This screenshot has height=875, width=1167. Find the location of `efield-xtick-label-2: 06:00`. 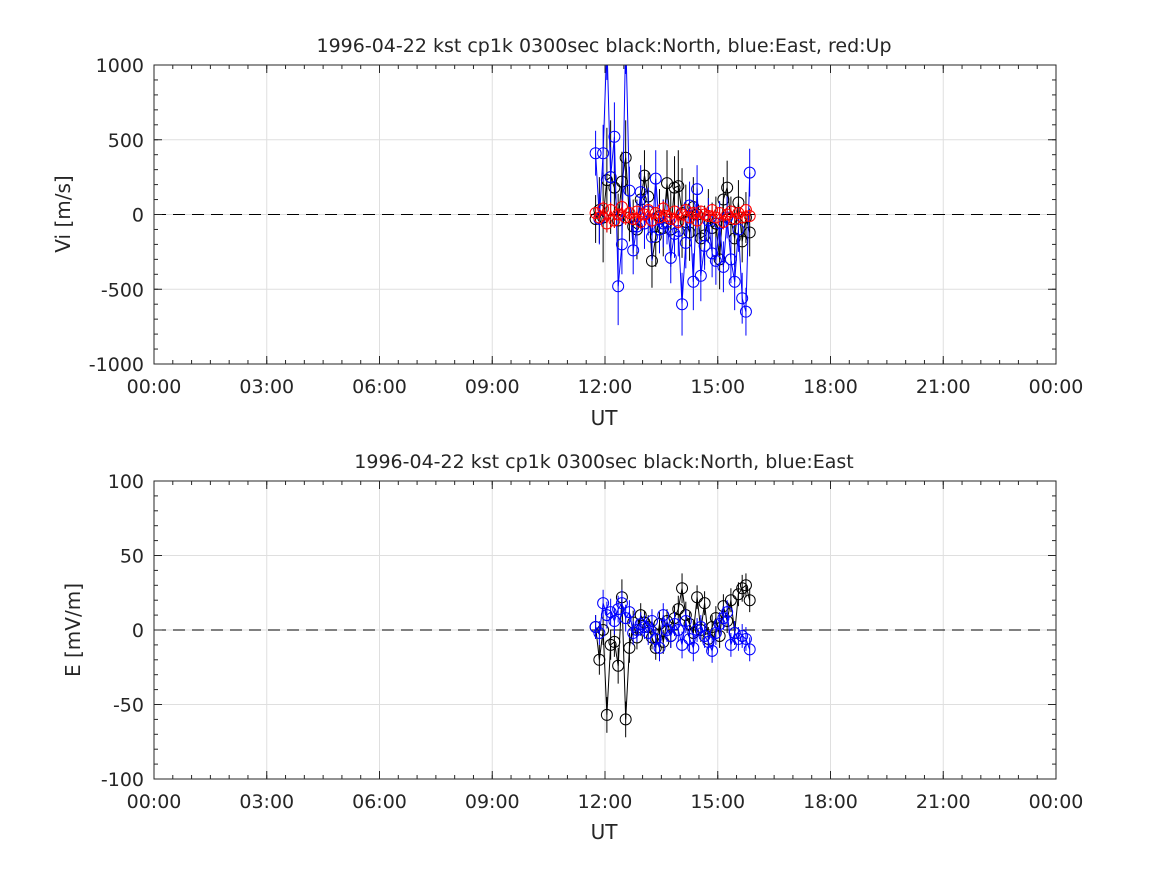

efield-xtick-label-2: 06:00 is located at coordinates (379, 802).